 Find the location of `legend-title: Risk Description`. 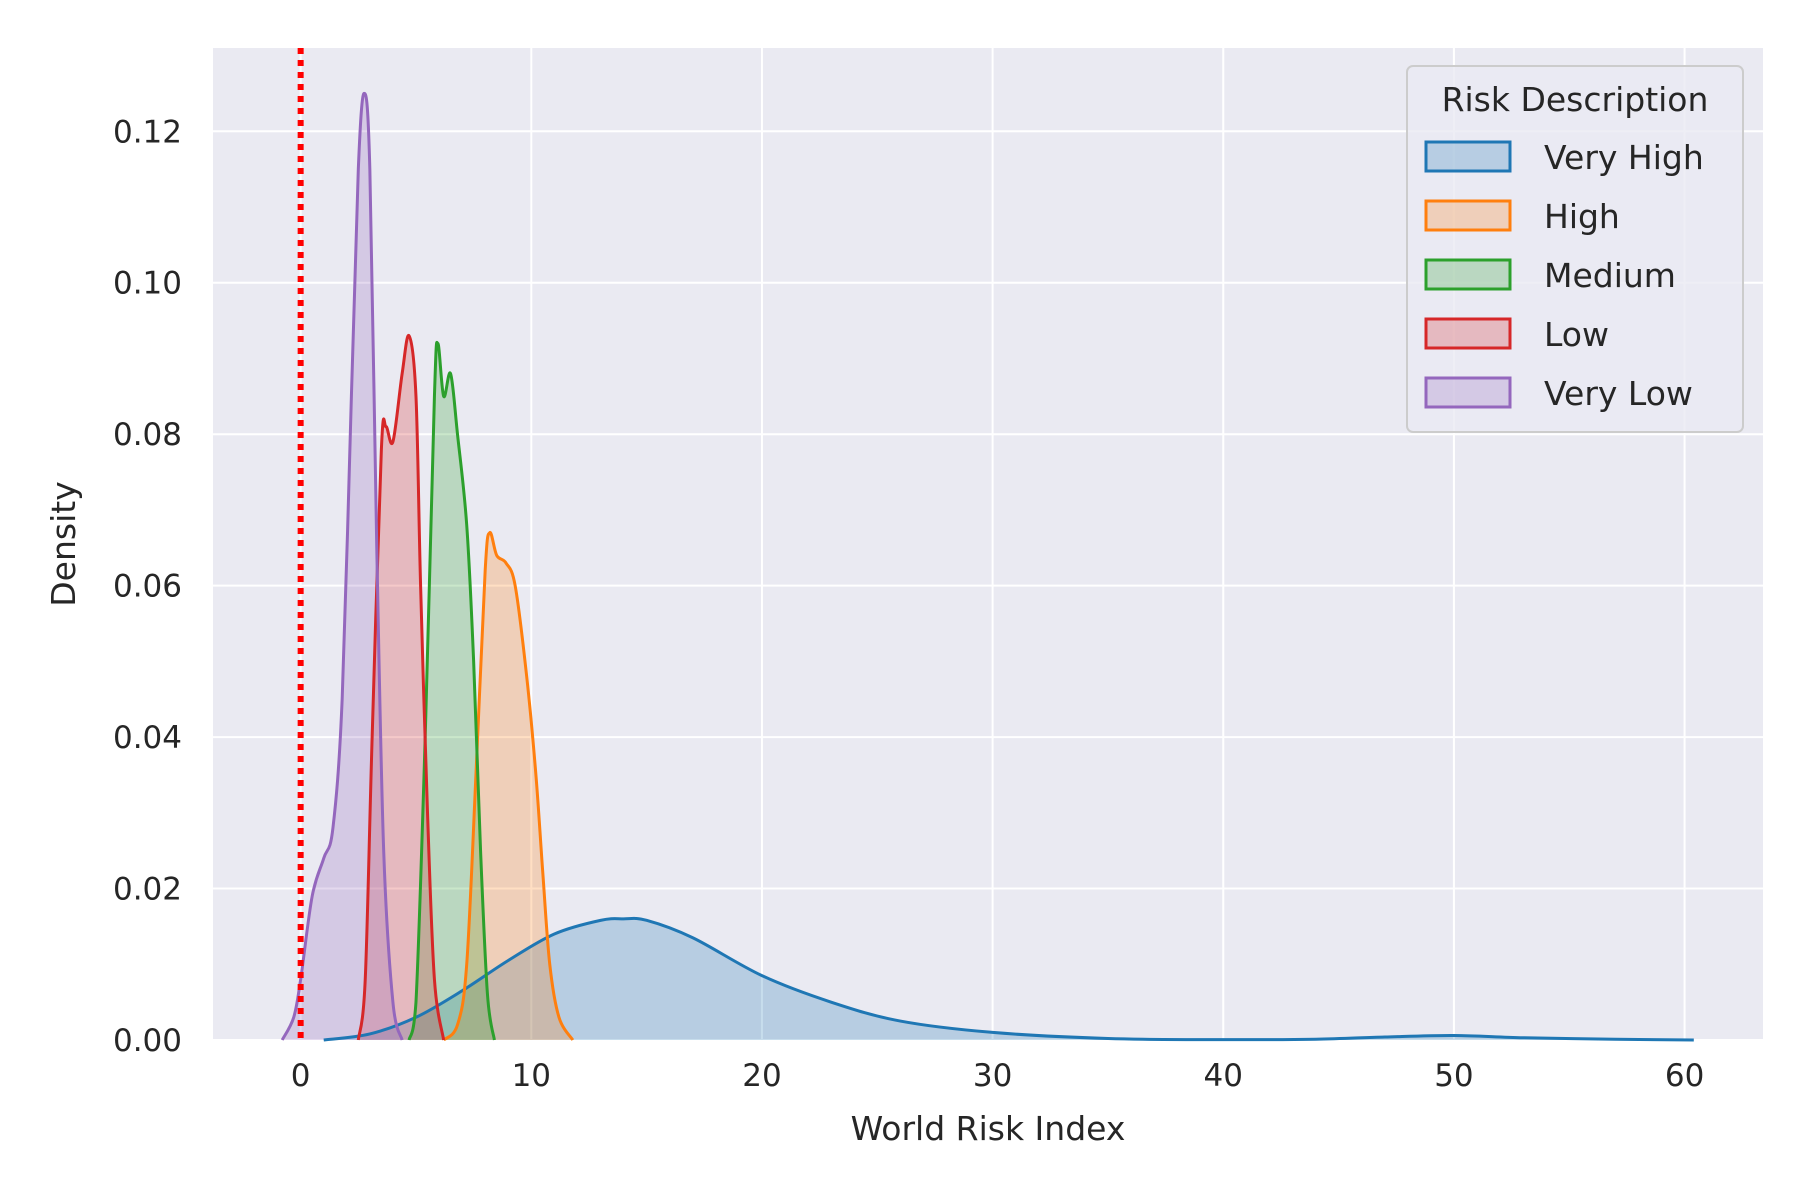

legend-title: Risk Description is located at coordinates (1575, 99).